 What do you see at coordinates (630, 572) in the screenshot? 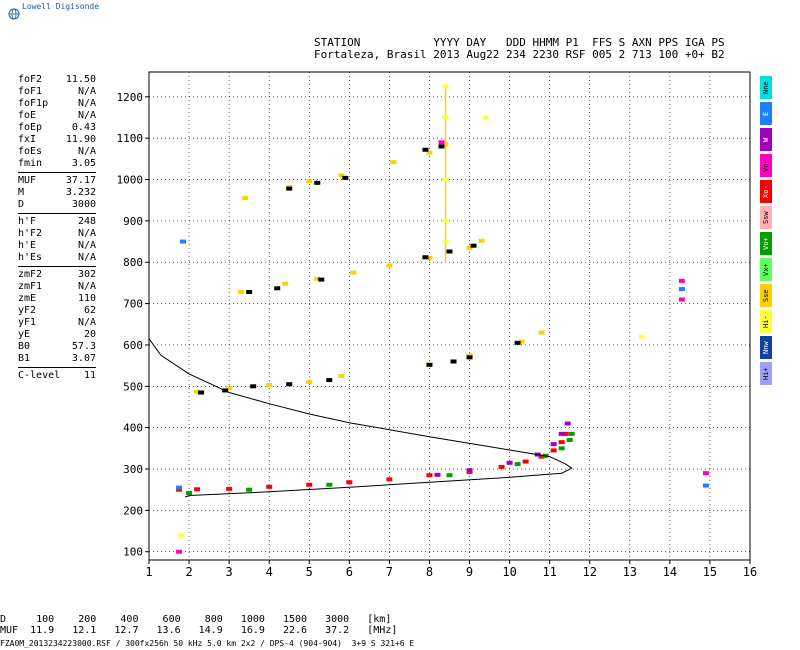
I see `x-tick-label: 13` at bounding box center [630, 572].